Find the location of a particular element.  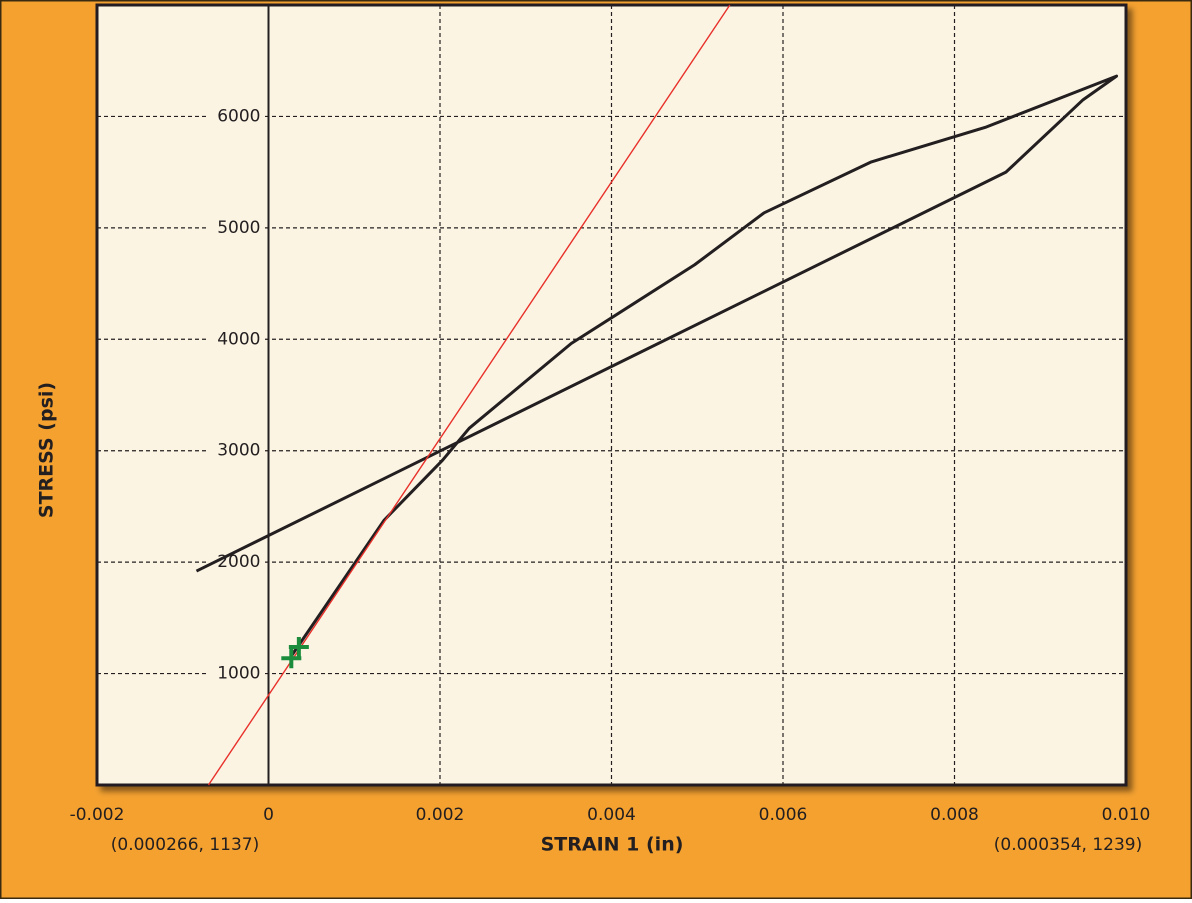

y-tick-label: 3000 is located at coordinates (238, 451).